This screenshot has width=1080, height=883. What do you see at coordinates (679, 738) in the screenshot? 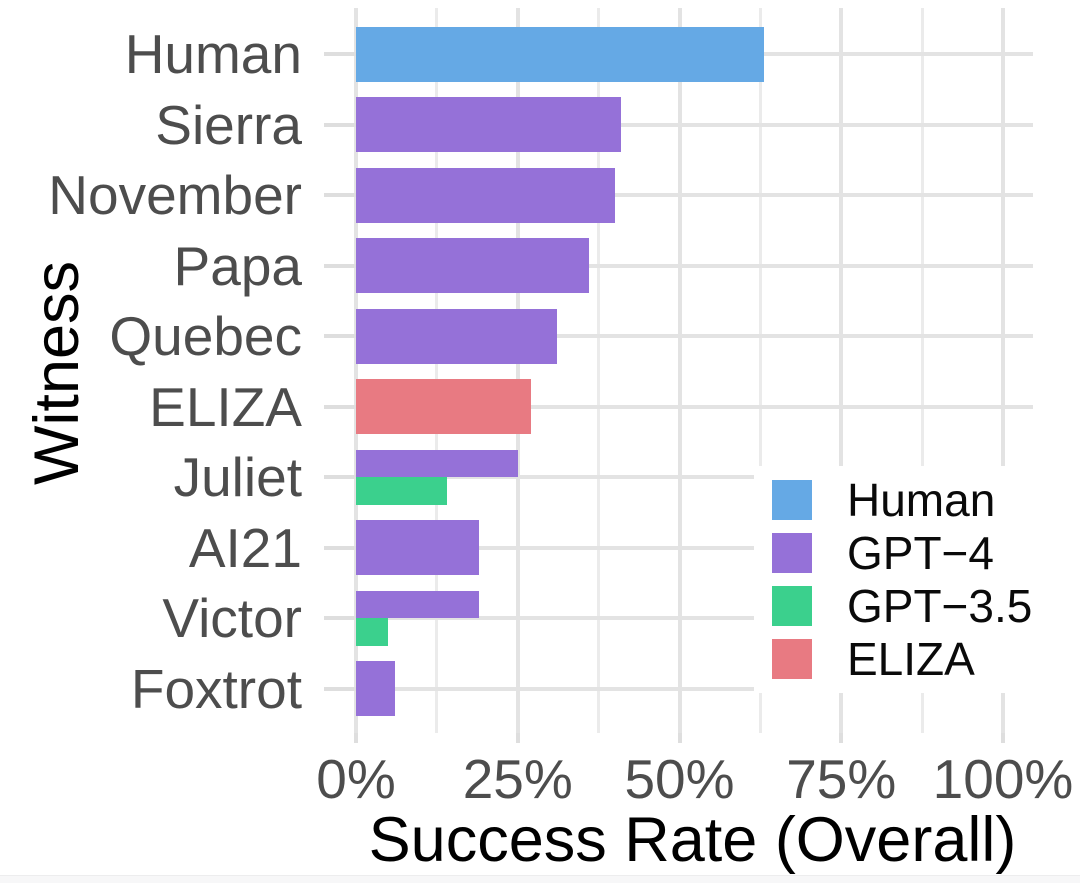
I see `x-tick-50%` at bounding box center [679, 738].